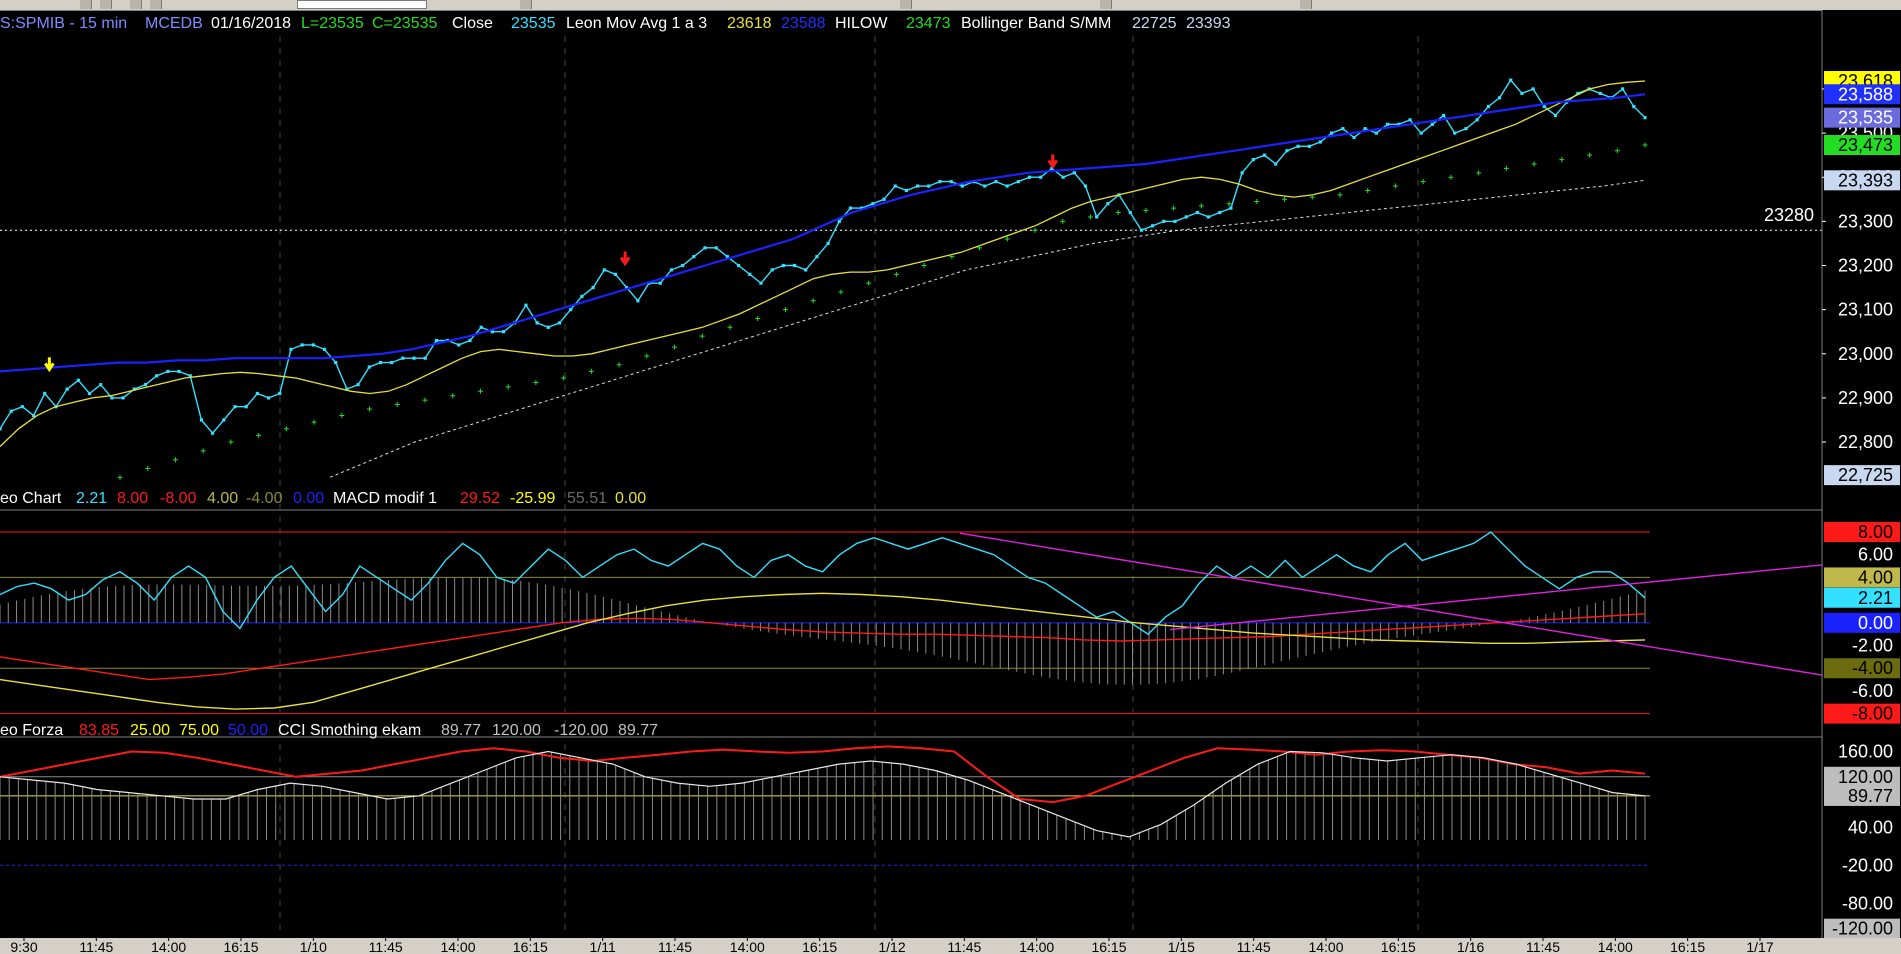  I want to click on zoom-in-icon, so click(136, 4).